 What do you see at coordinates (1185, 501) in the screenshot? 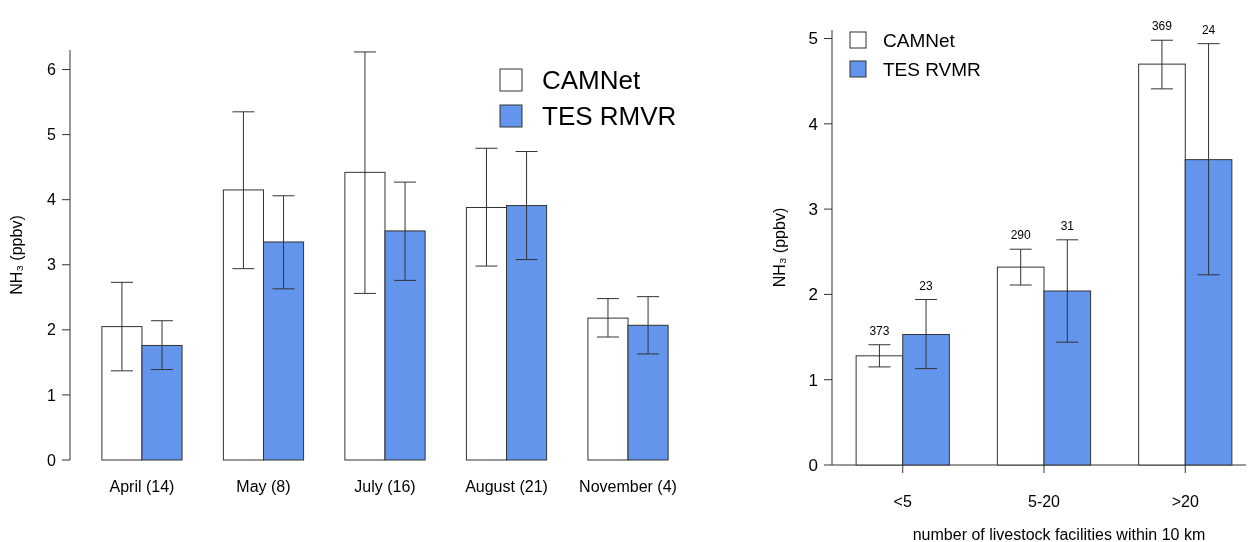
I see `x-tick-label: >20` at bounding box center [1185, 501].